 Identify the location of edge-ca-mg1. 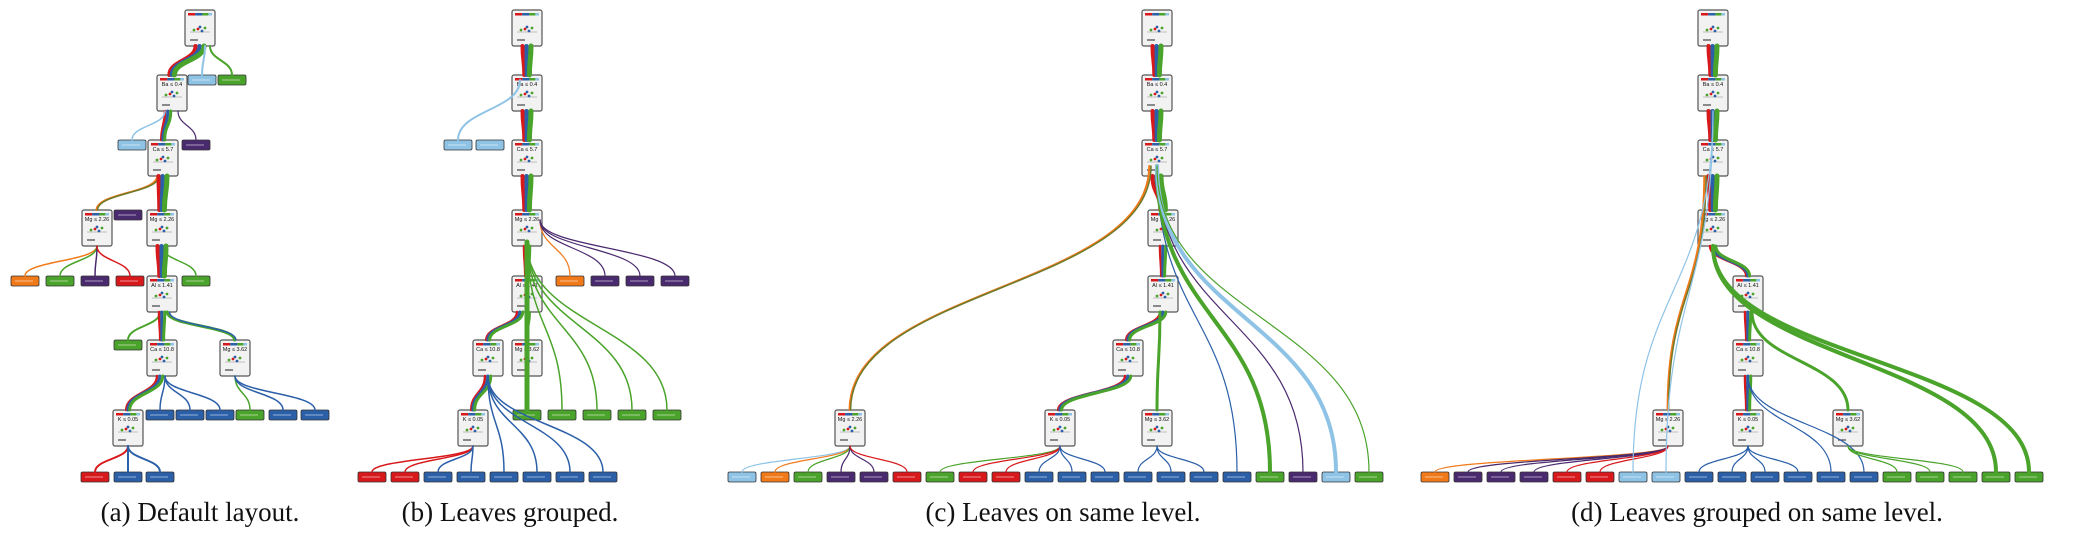
(127, 193).